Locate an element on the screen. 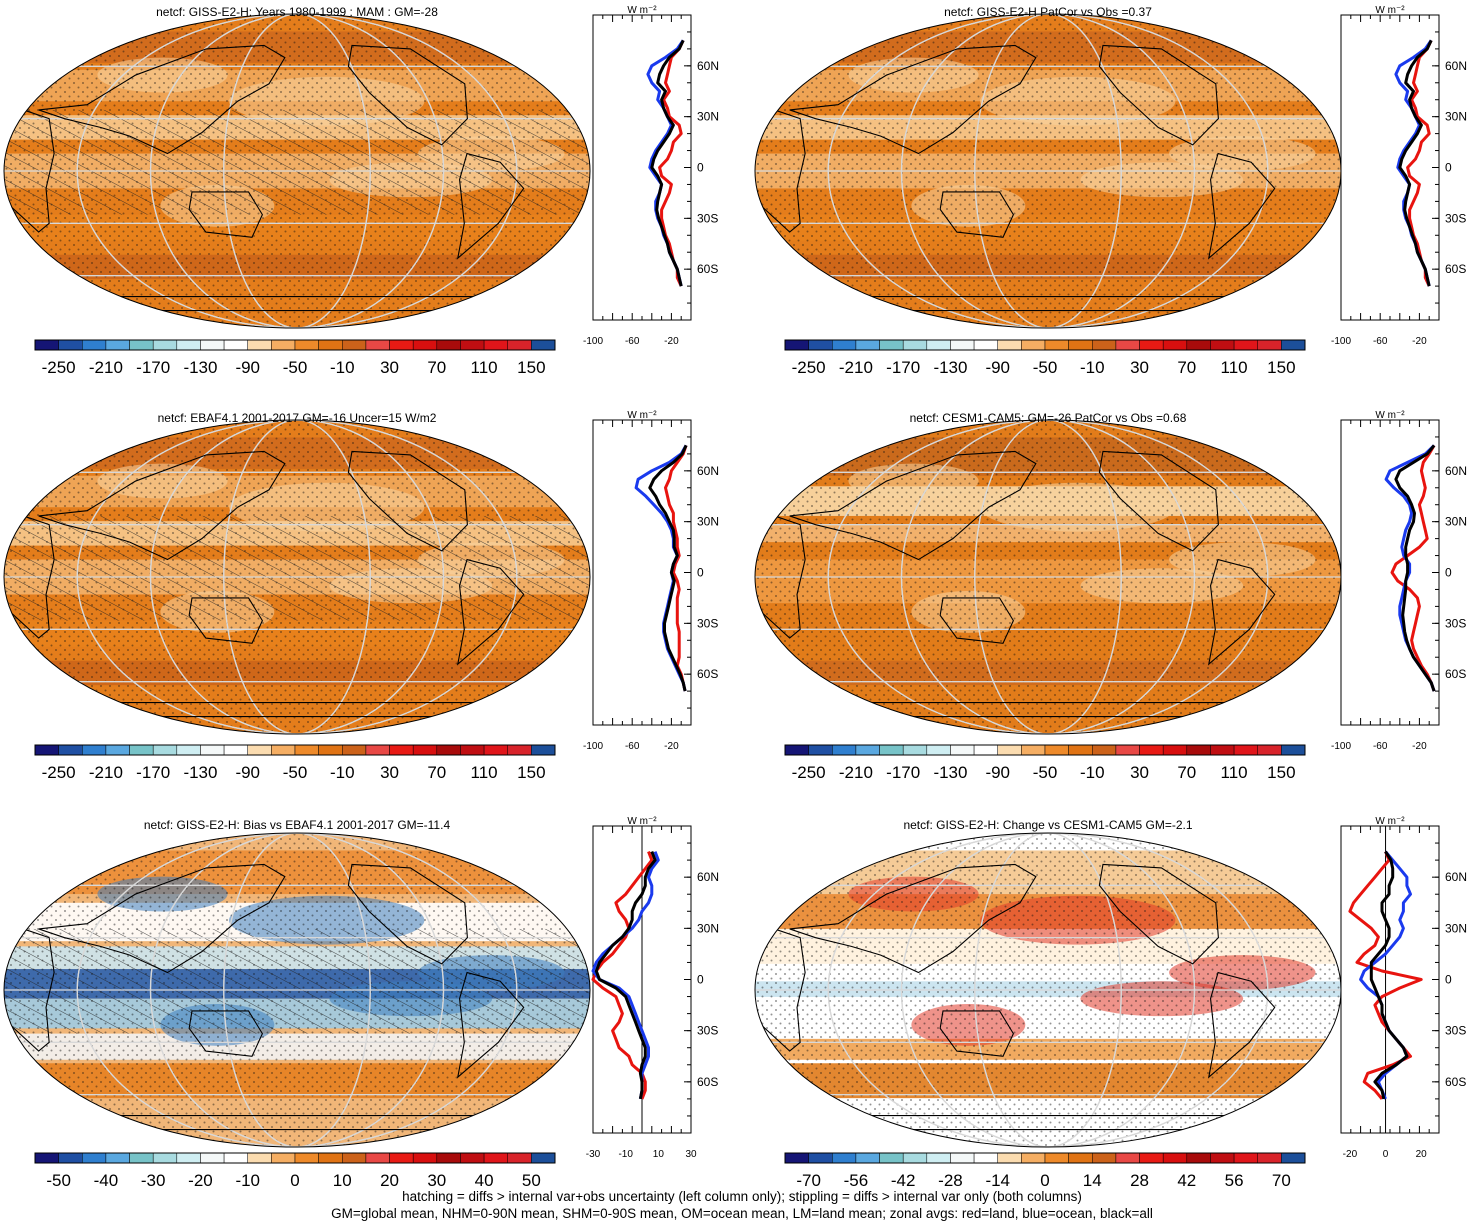 The width and height of the screenshot is (1483, 1221). zonal-x-tick-label: -10 is located at coordinates (625, 1154).